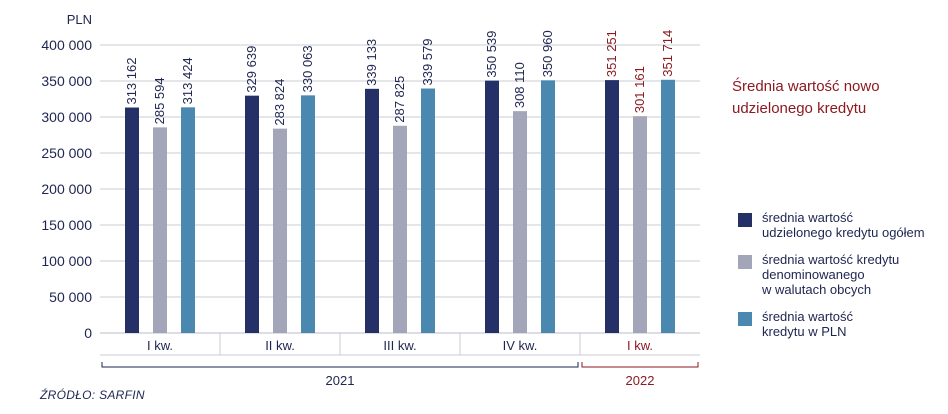 The width and height of the screenshot is (948, 414). What do you see at coordinates (745, 262) in the screenshot?
I see `legend-swatch-fx` at bounding box center [745, 262].